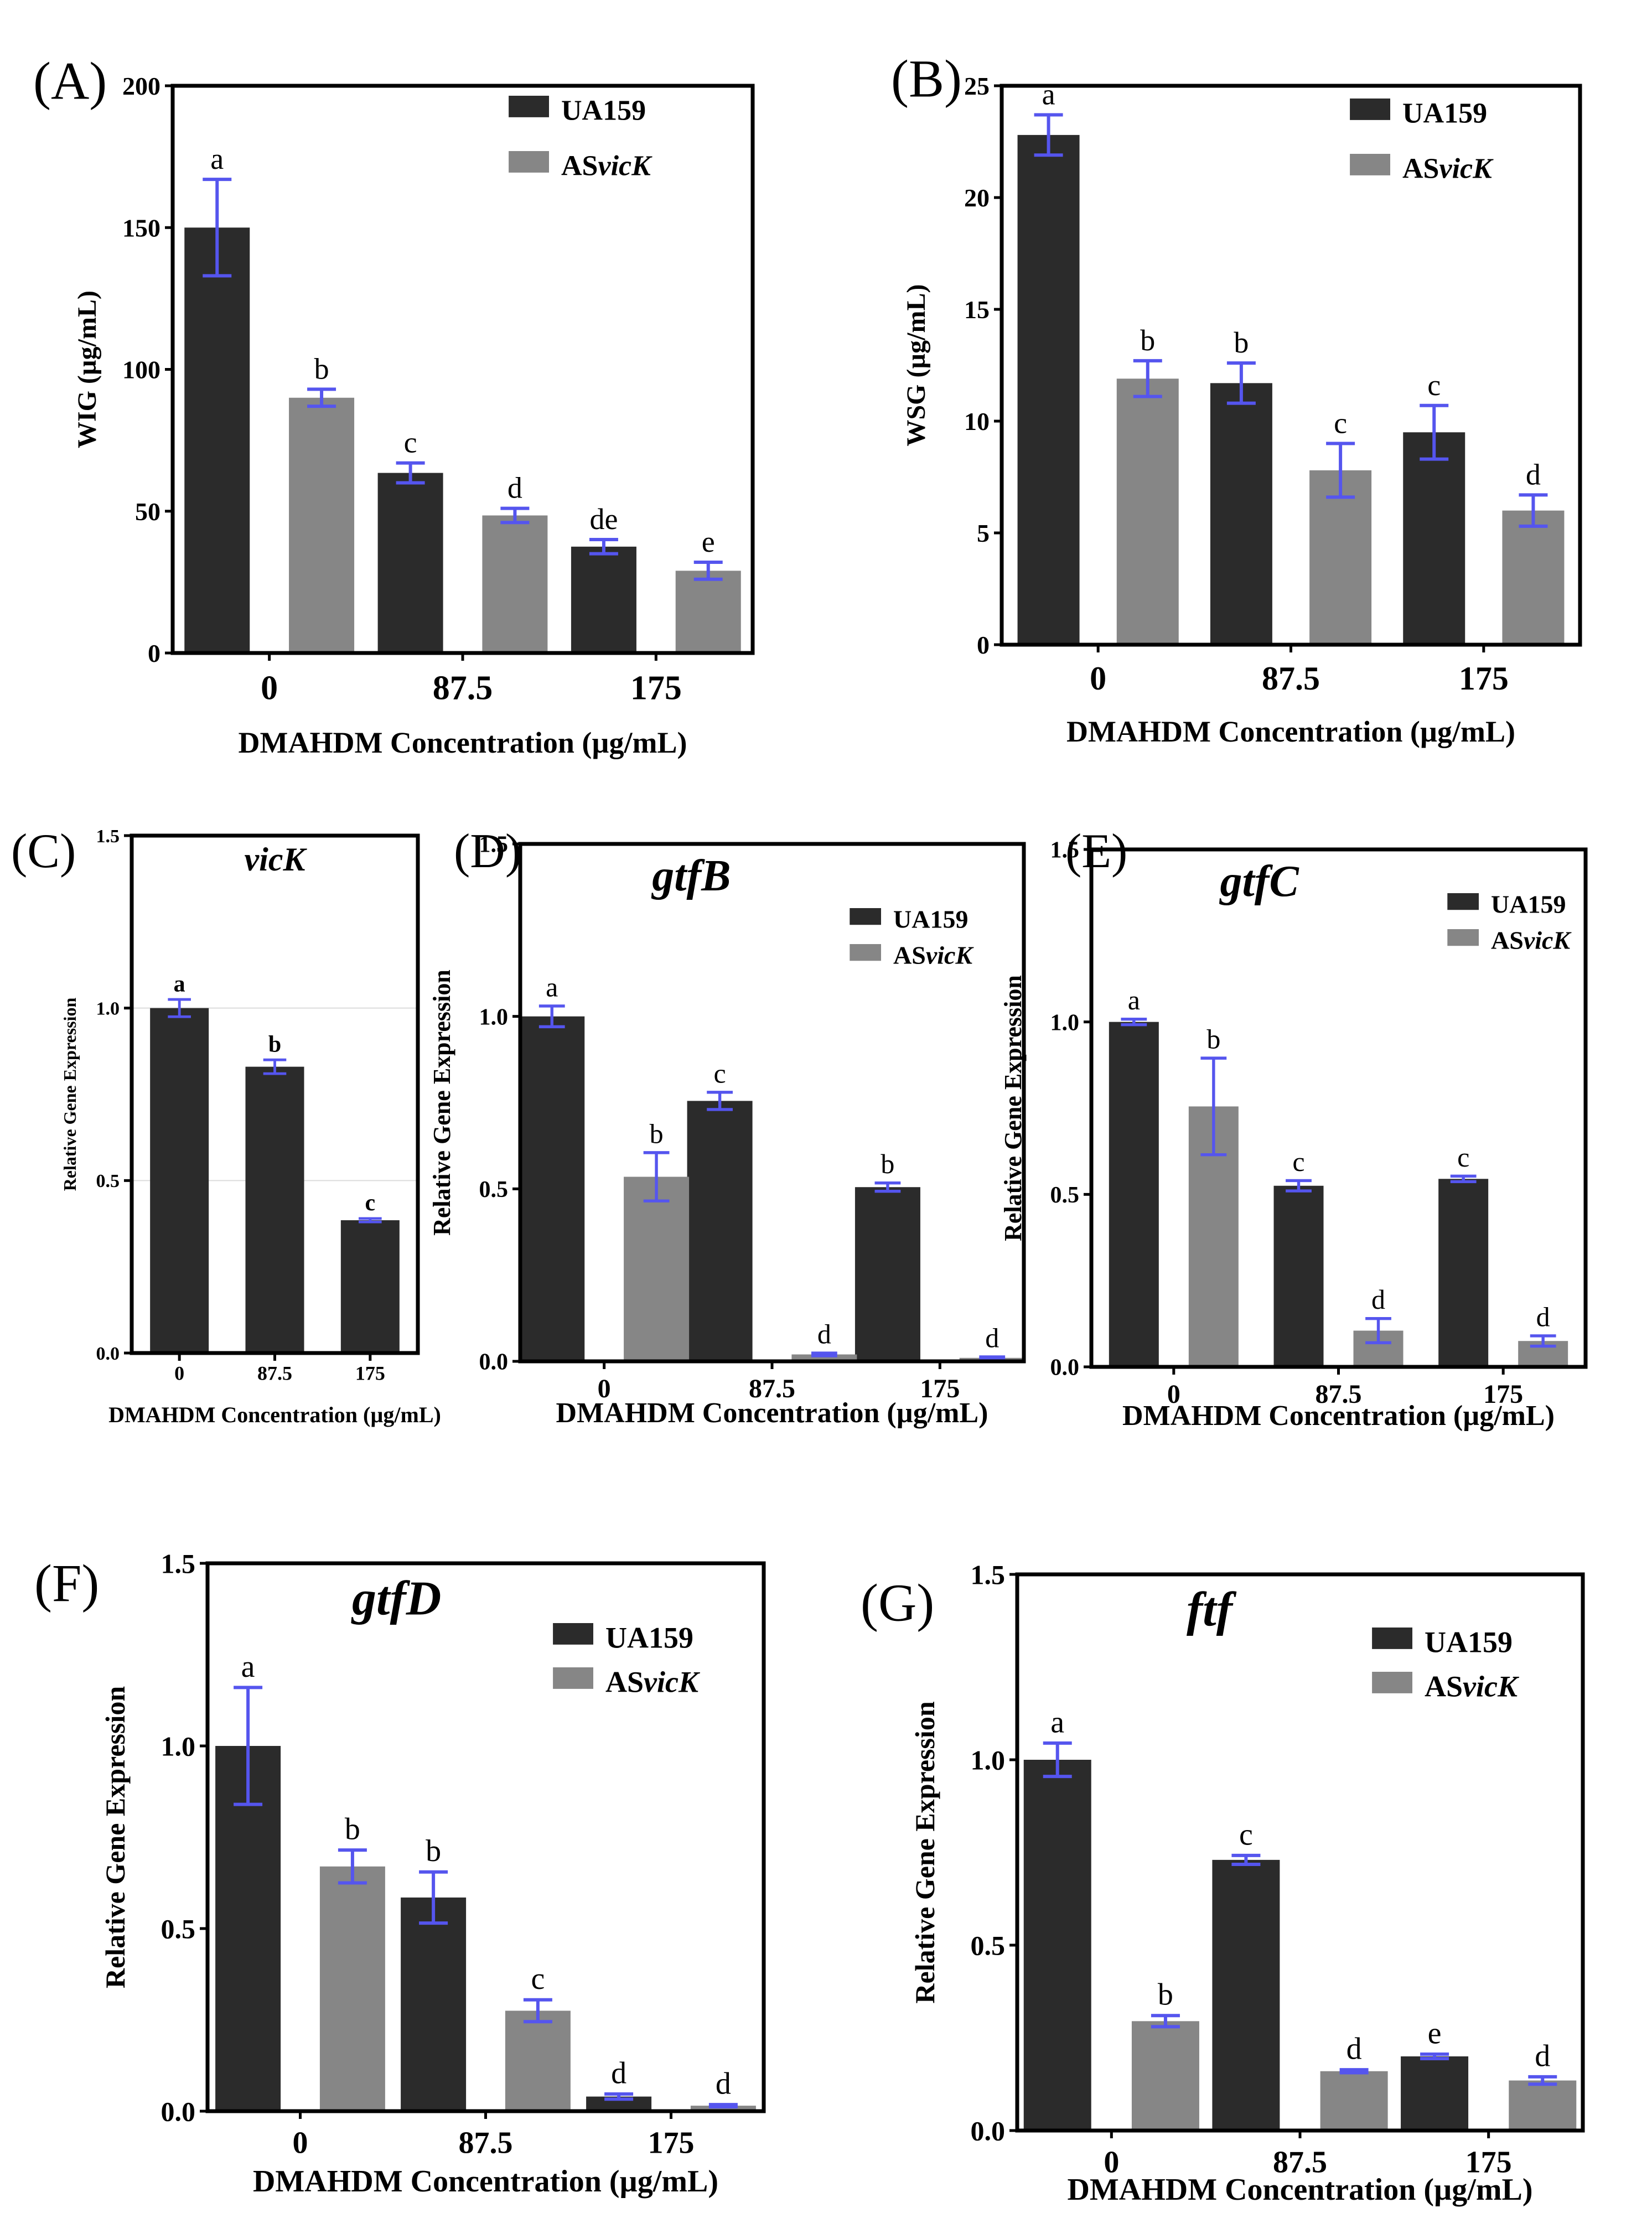 The width and height of the screenshot is (1652, 2239). What do you see at coordinates (66, 1583) in the screenshot?
I see `panel-label: (F)` at bounding box center [66, 1583].